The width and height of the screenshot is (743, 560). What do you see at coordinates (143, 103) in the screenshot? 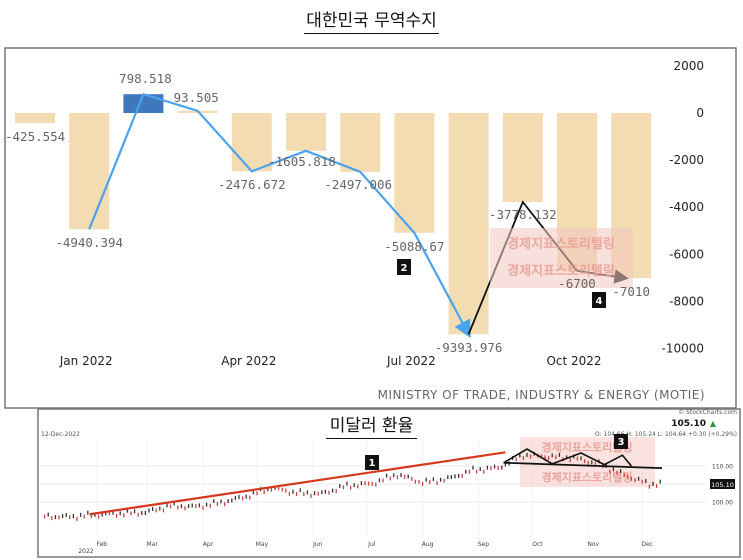
I see `bar-feb-2022` at bounding box center [143, 103].